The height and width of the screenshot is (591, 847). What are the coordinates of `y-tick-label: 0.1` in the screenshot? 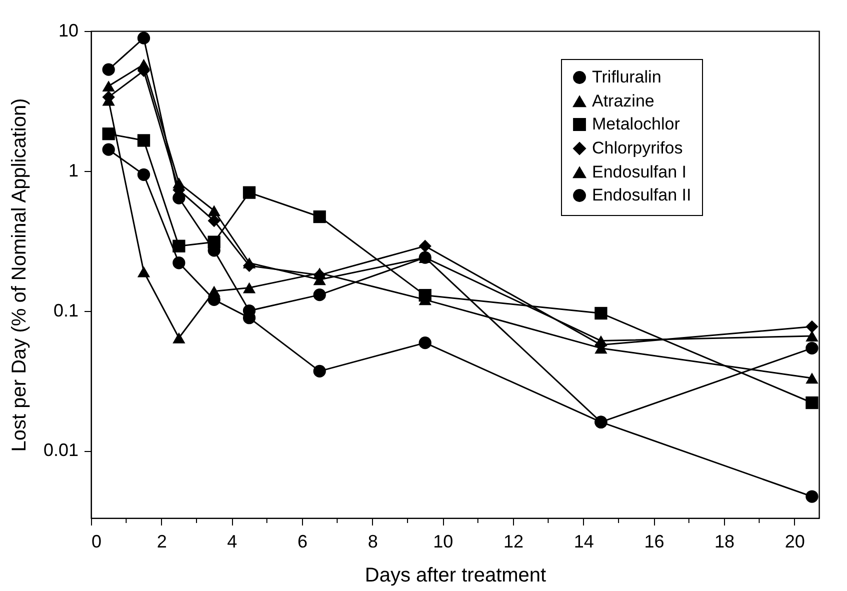 It's located at (65, 310).